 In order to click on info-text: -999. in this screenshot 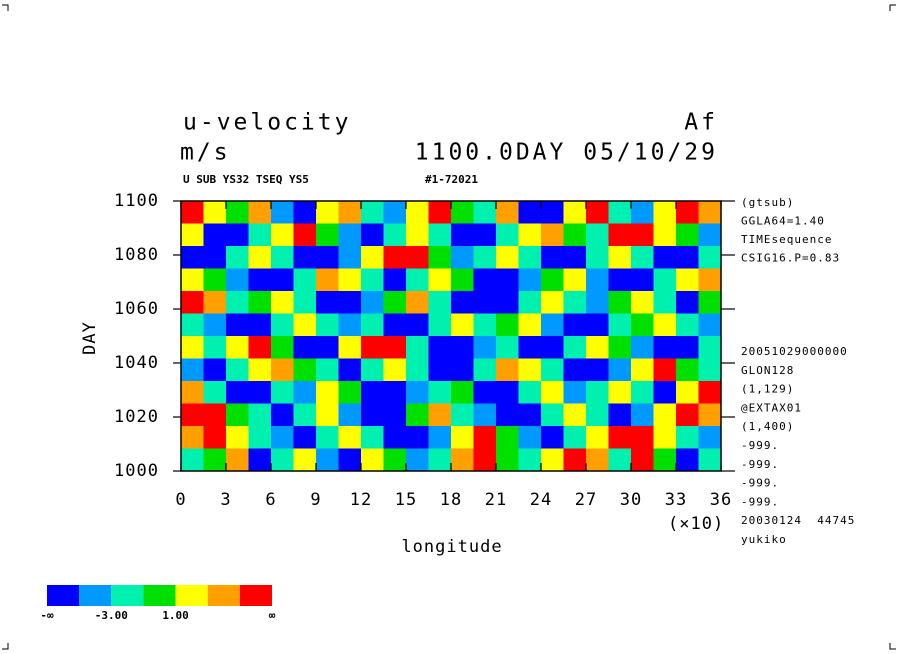, I will do `click(760, 464)`.